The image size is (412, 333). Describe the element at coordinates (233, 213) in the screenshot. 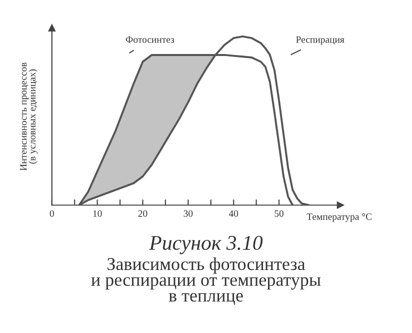

I see `x-tick-label: 40` at that location.